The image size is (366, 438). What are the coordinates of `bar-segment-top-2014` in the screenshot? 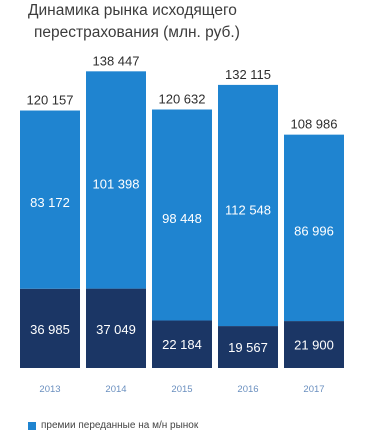 It's located at (116, 180).